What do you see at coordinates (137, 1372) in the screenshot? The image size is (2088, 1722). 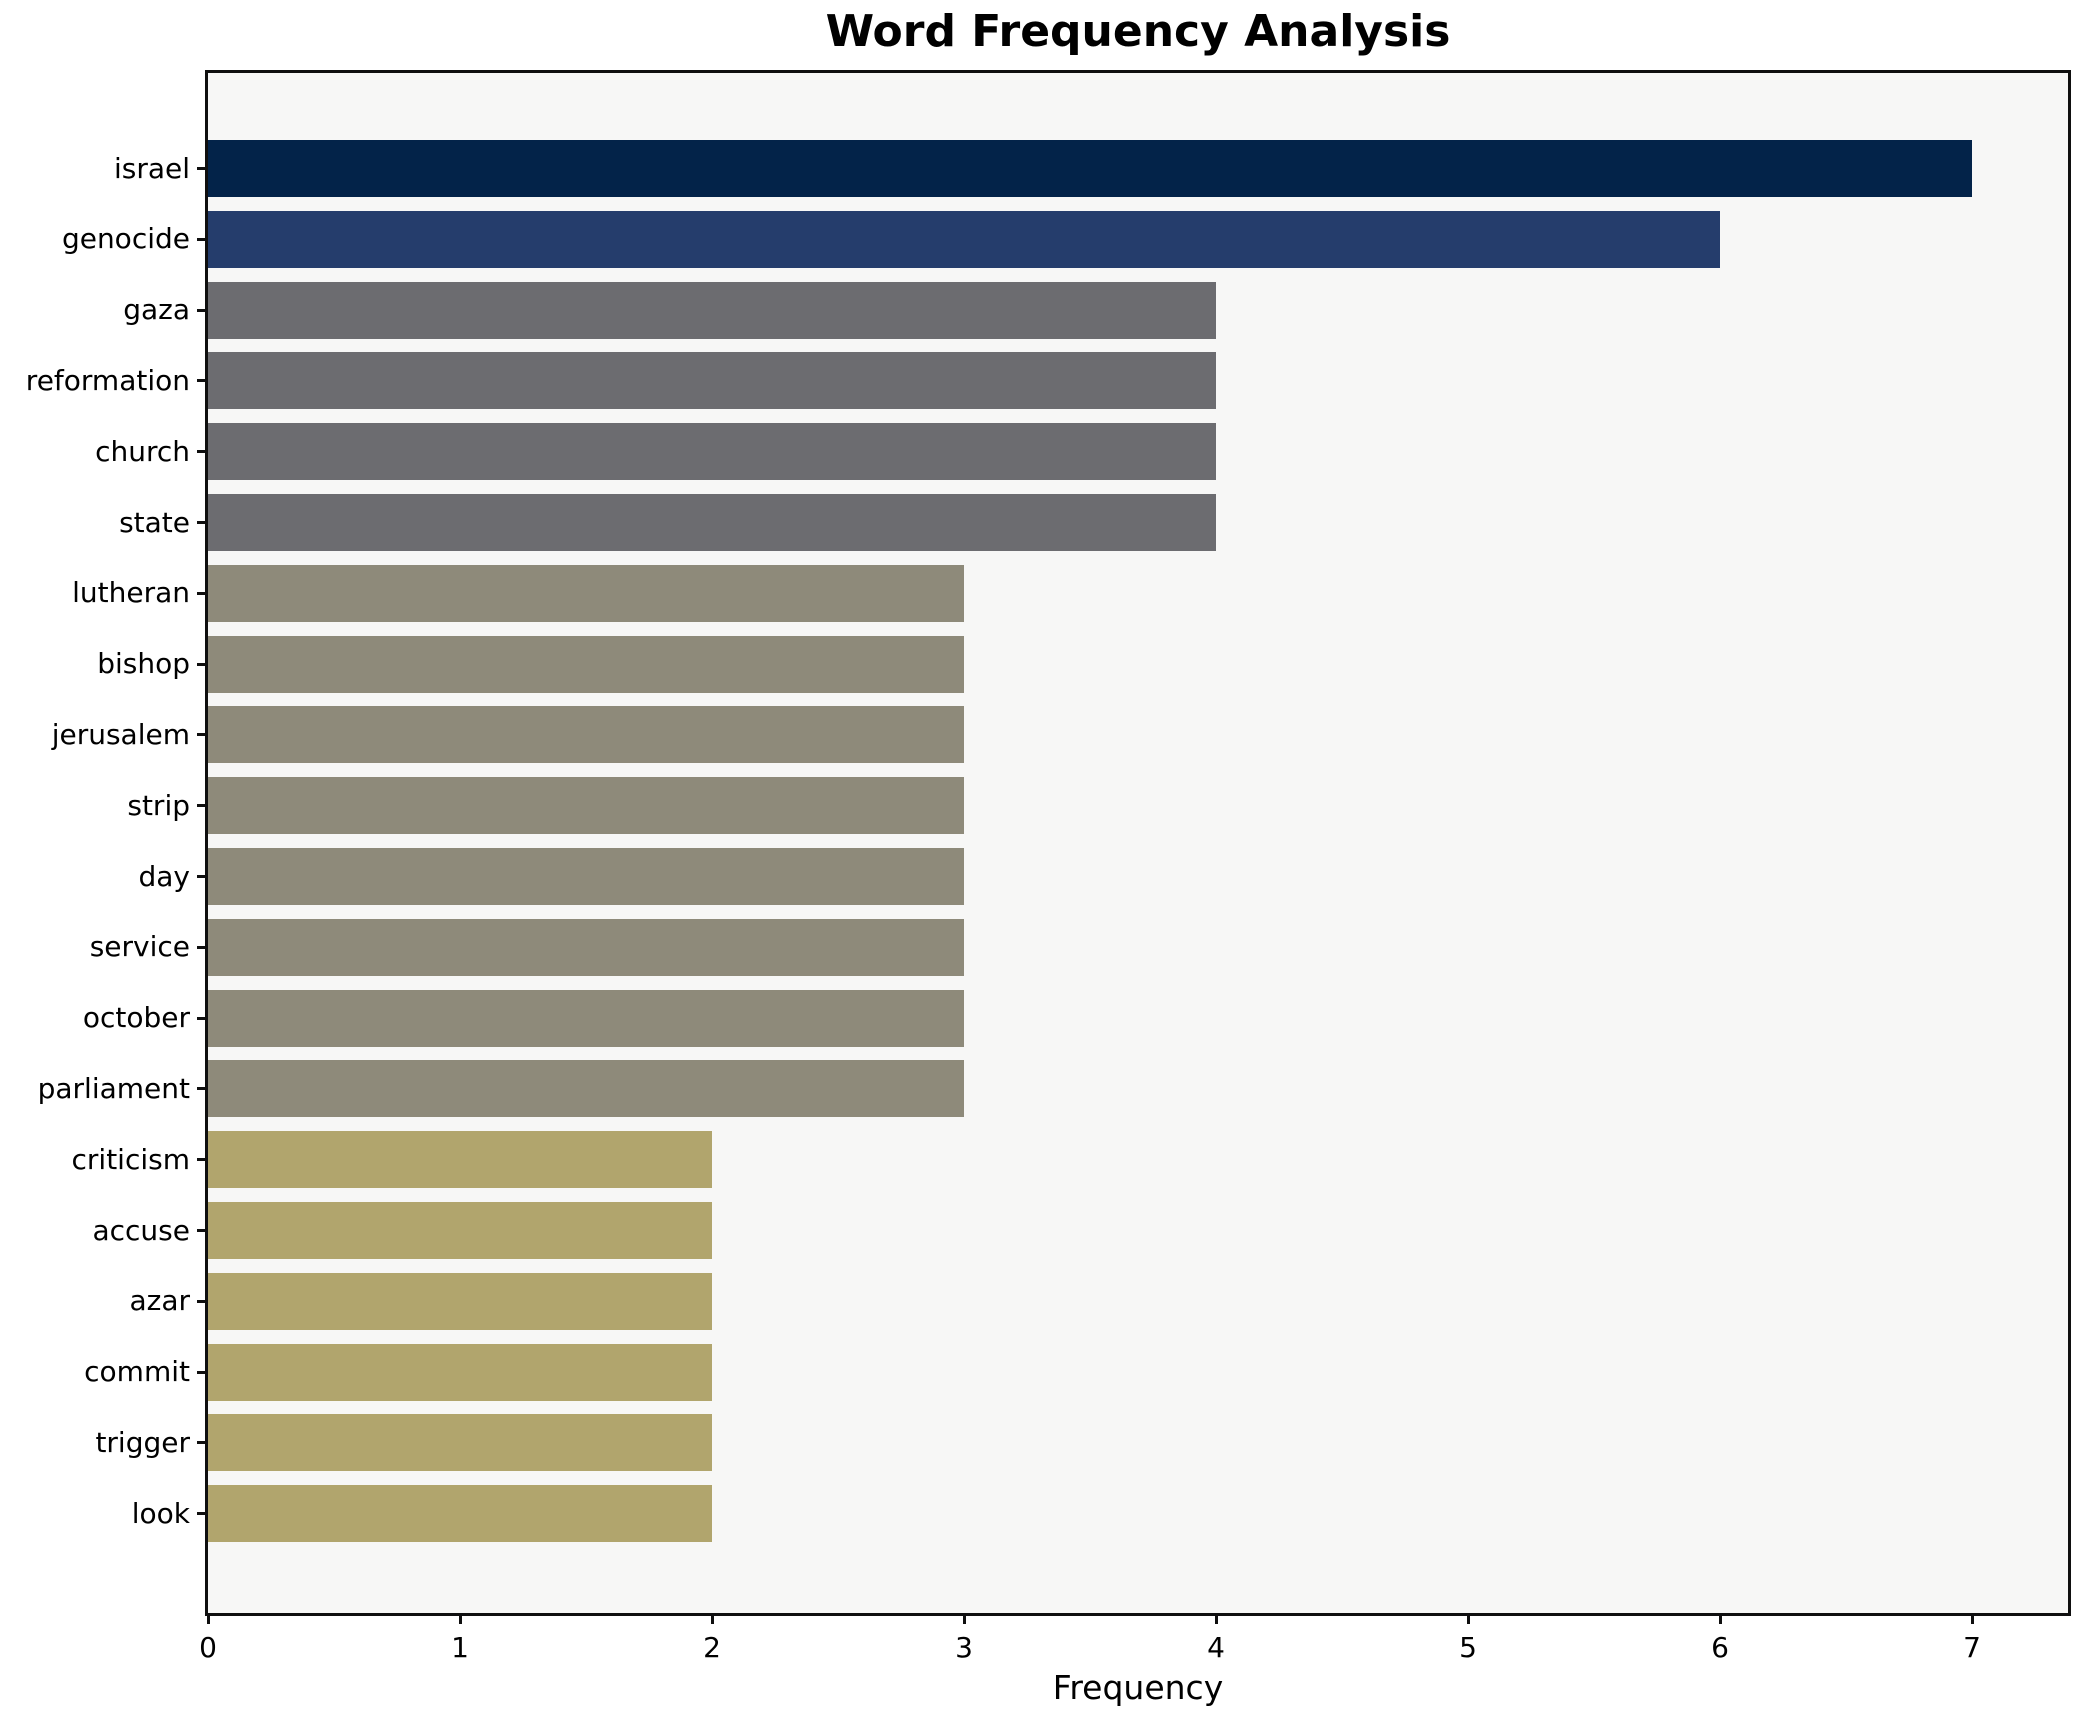 I see `y-tick-label-commit: commit` at bounding box center [137, 1372].